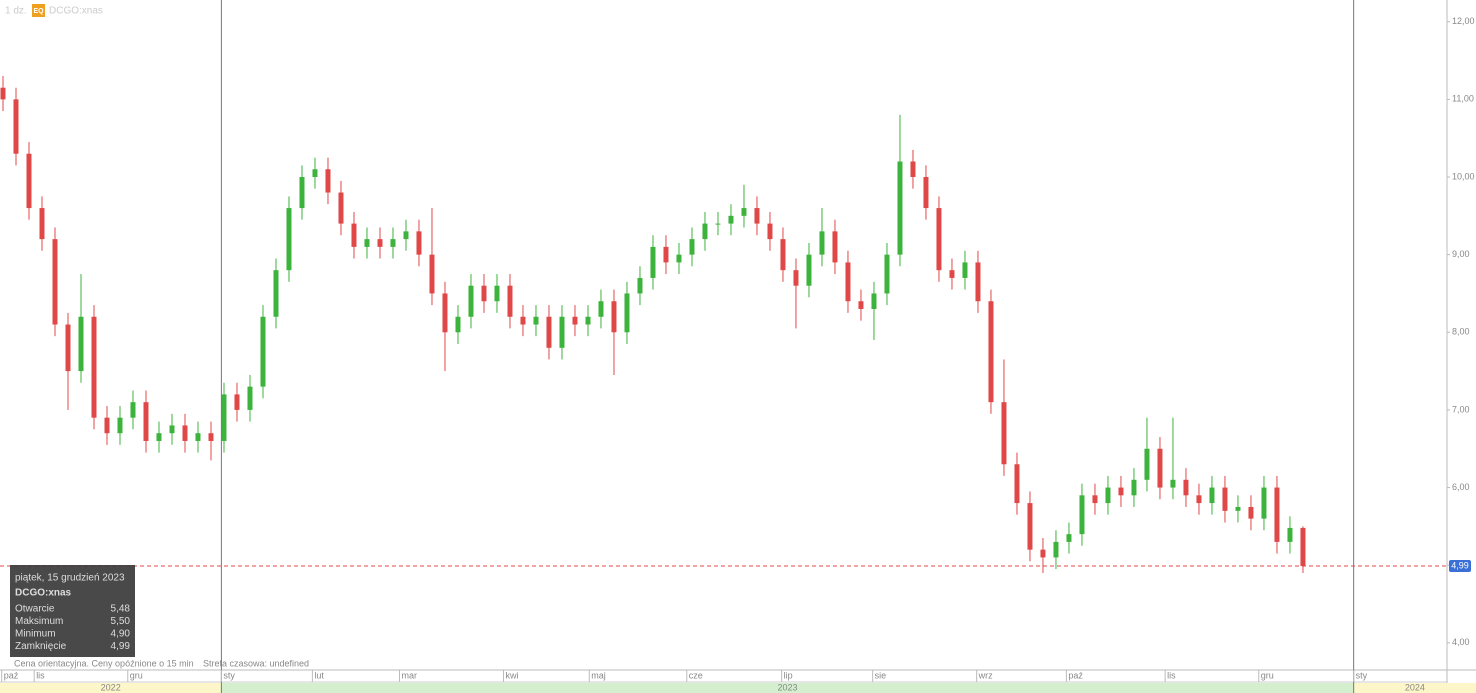 This screenshot has height=693, width=1476. Describe the element at coordinates (35, 634) in the screenshot. I see `tooltip-row-label: Minimum` at that location.